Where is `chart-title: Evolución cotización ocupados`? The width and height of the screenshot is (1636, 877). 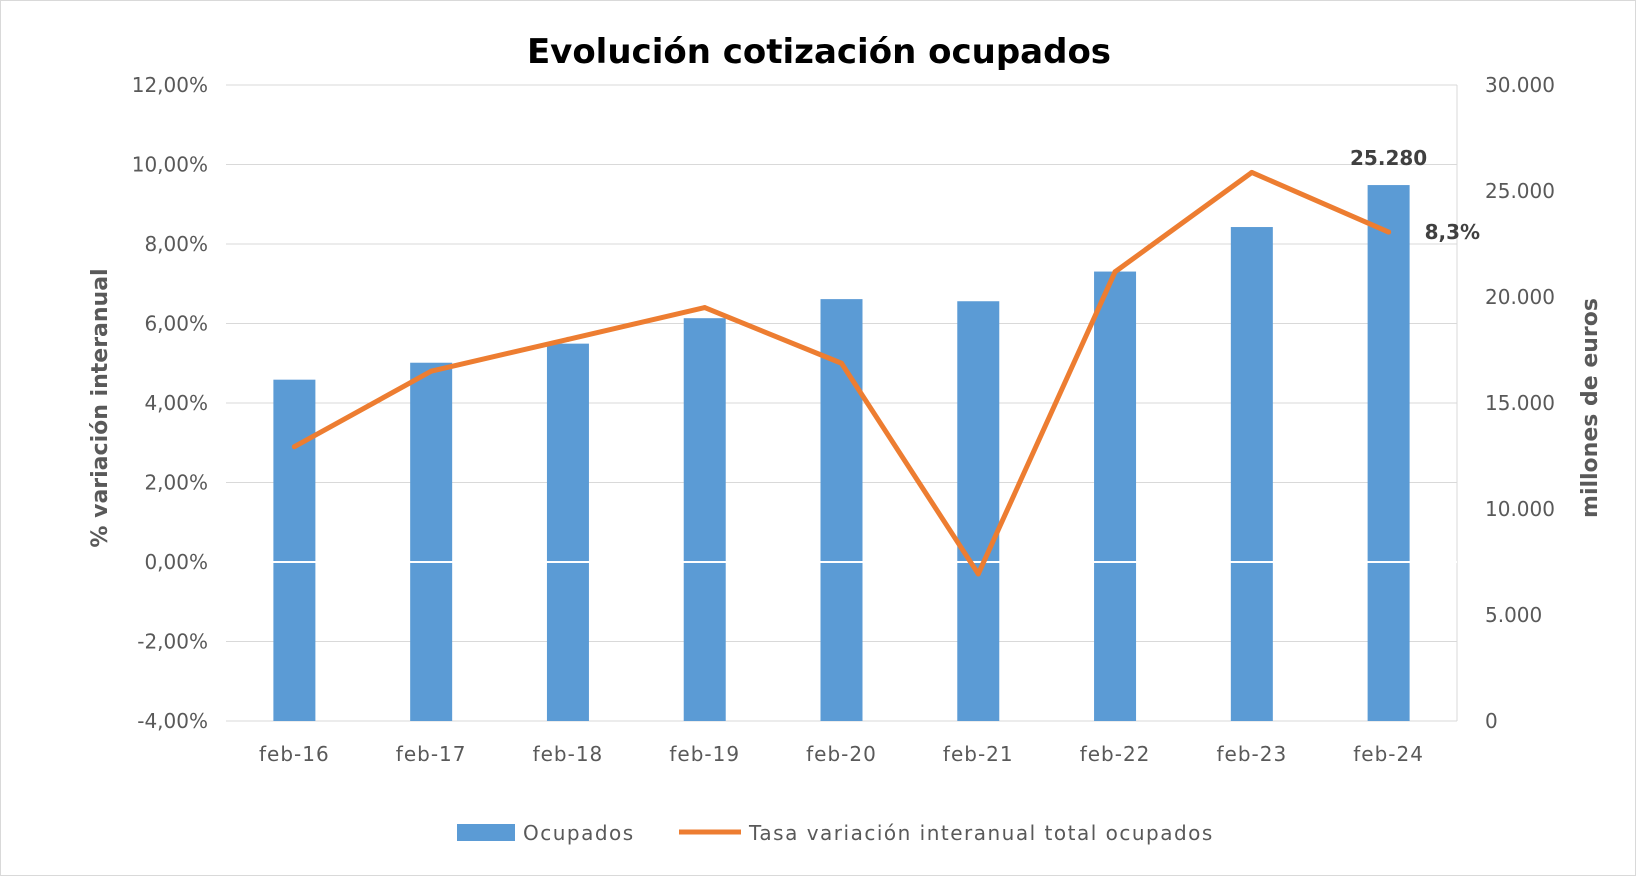
chart-title: Evolución cotización ocupados is located at coordinates (819, 52).